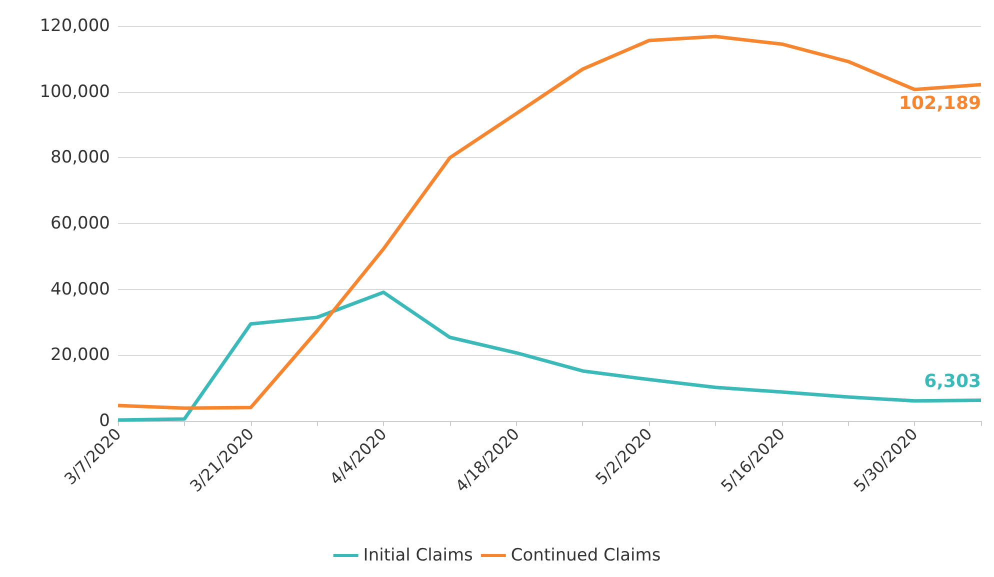  What do you see at coordinates (80, 289) in the screenshot?
I see `y-tick-label: 40,000` at bounding box center [80, 289].